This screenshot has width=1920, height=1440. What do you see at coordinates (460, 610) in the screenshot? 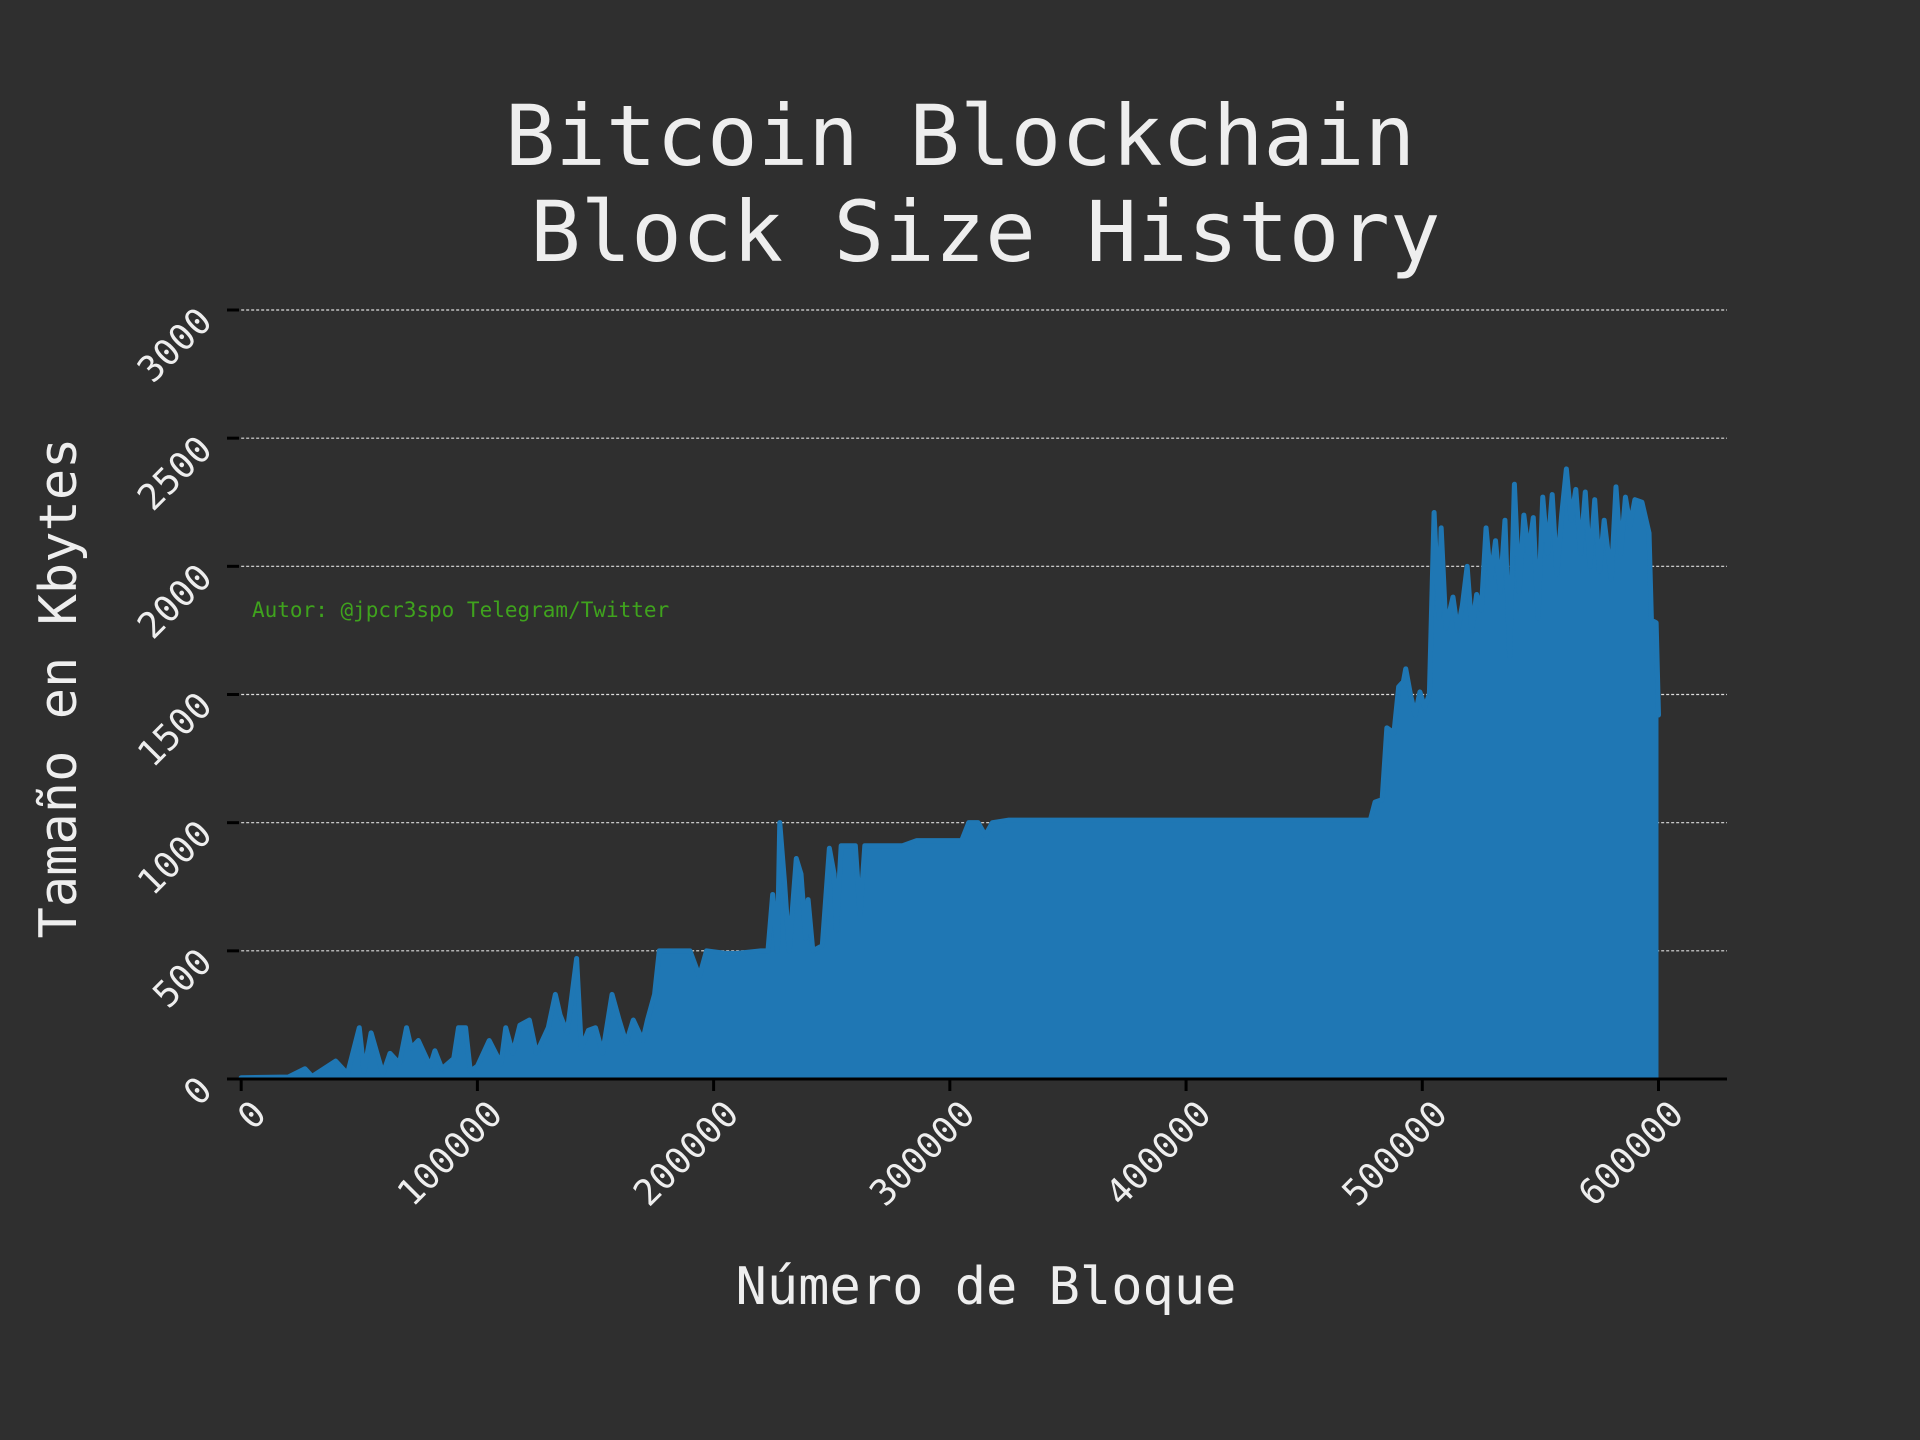
I see `annotation: Autor: @jpcr3spo Telegram/Twitter` at bounding box center [460, 610].